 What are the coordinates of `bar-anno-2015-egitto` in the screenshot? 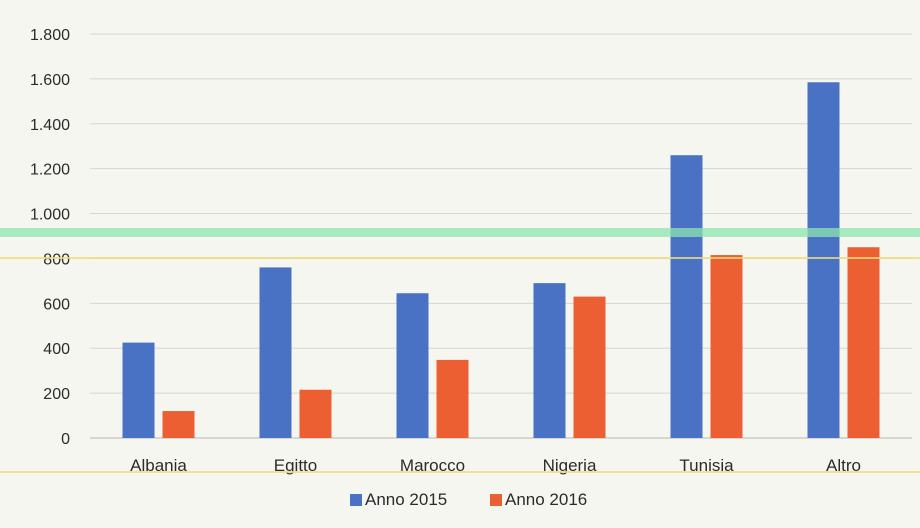 It's located at (275, 352).